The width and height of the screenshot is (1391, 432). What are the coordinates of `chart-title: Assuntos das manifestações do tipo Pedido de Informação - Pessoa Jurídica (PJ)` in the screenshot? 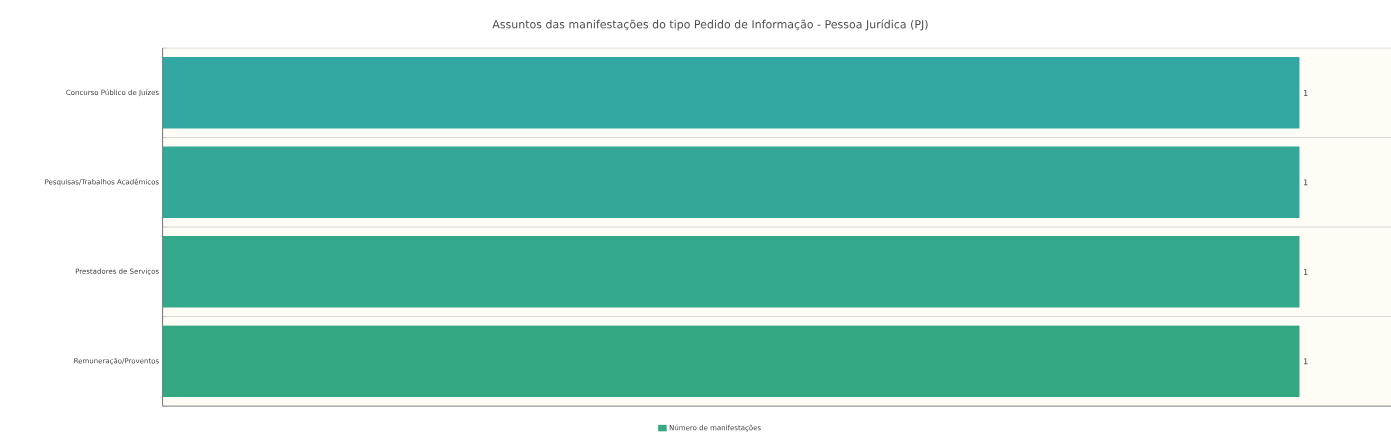 It's located at (710, 25).